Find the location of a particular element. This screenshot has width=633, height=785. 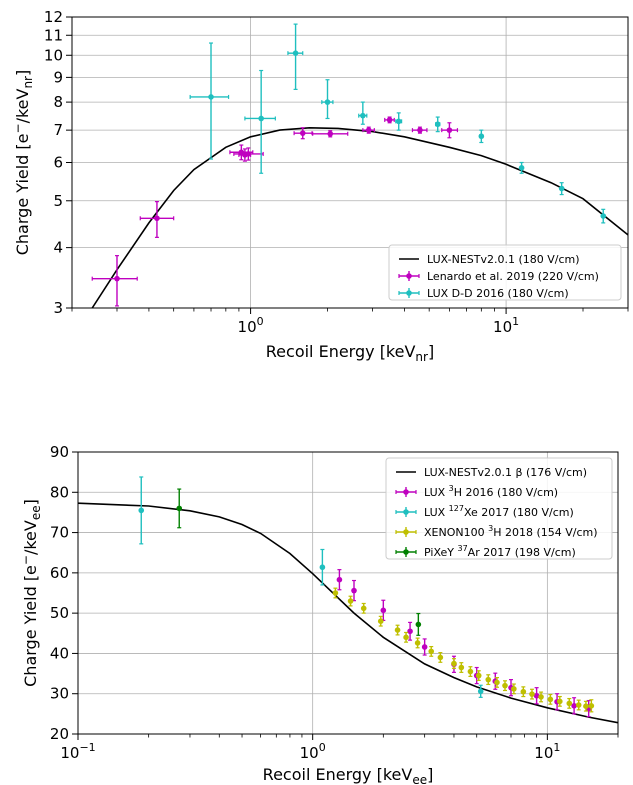

legend-entry: LUX-NESTv2.0.1 β (176 V/cm) is located at coordinates (491, 472).